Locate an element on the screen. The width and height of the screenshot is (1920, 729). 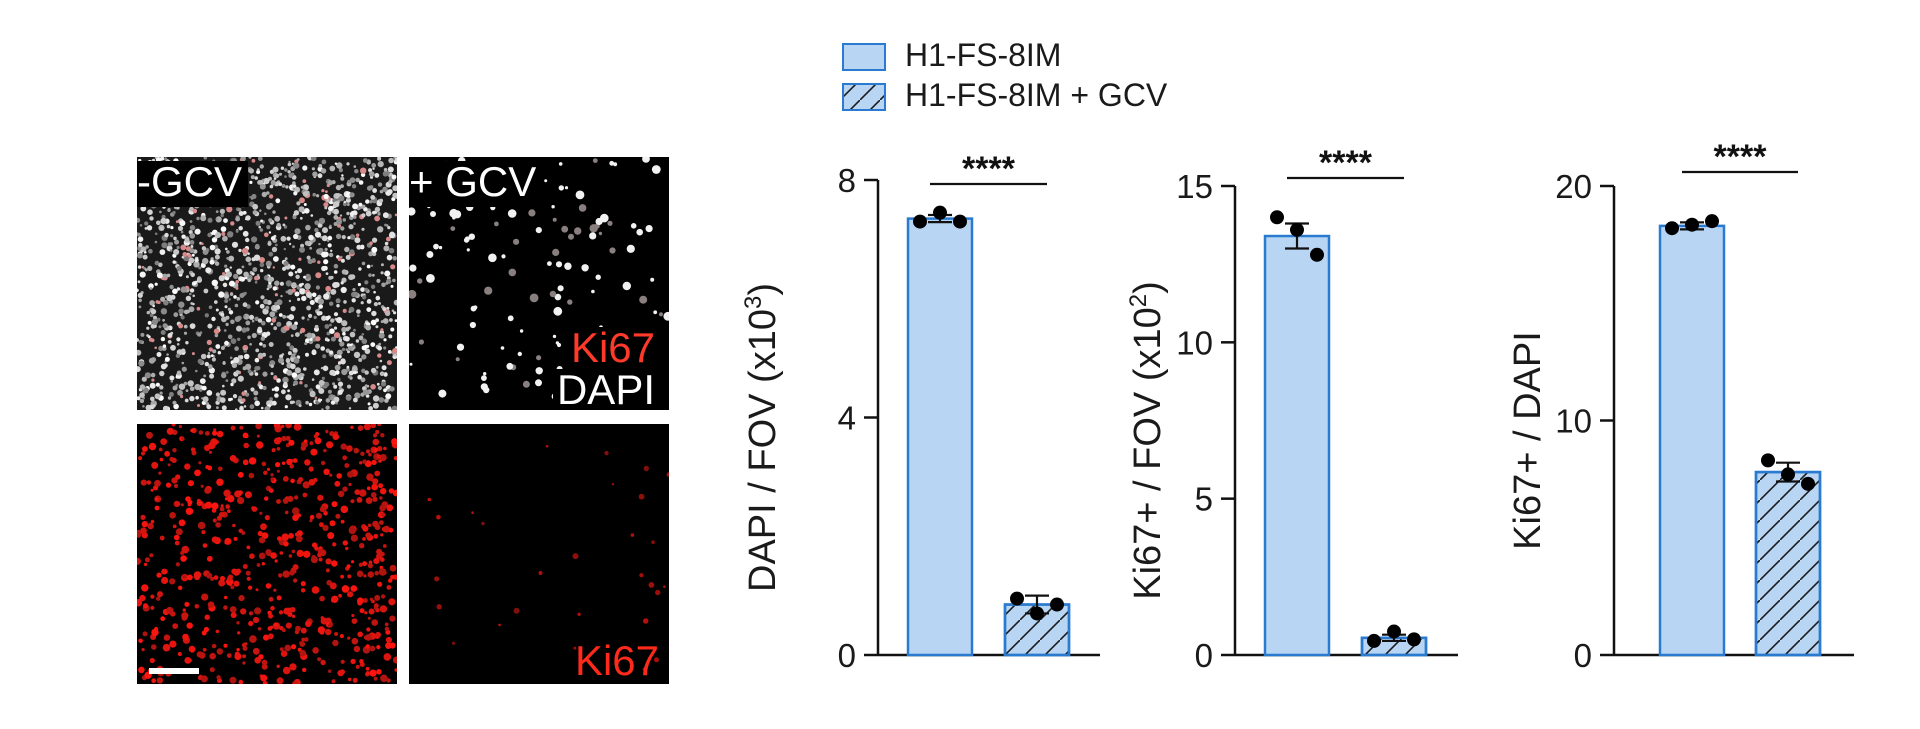
micrograph-plus-gcv-merge: + GCV Ki67 DAPI is located at coordinates (539, 283).